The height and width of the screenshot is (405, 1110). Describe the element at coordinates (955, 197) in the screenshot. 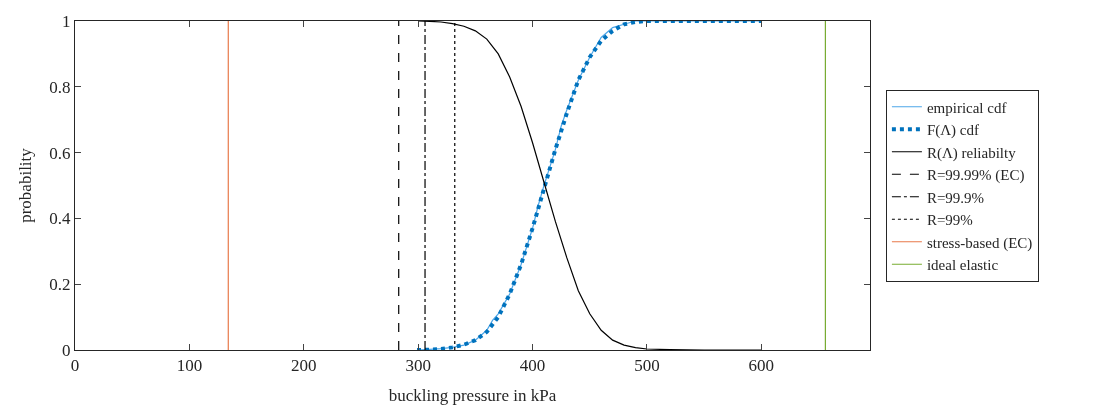

I see `legend-label: R=99.9%` at that location.